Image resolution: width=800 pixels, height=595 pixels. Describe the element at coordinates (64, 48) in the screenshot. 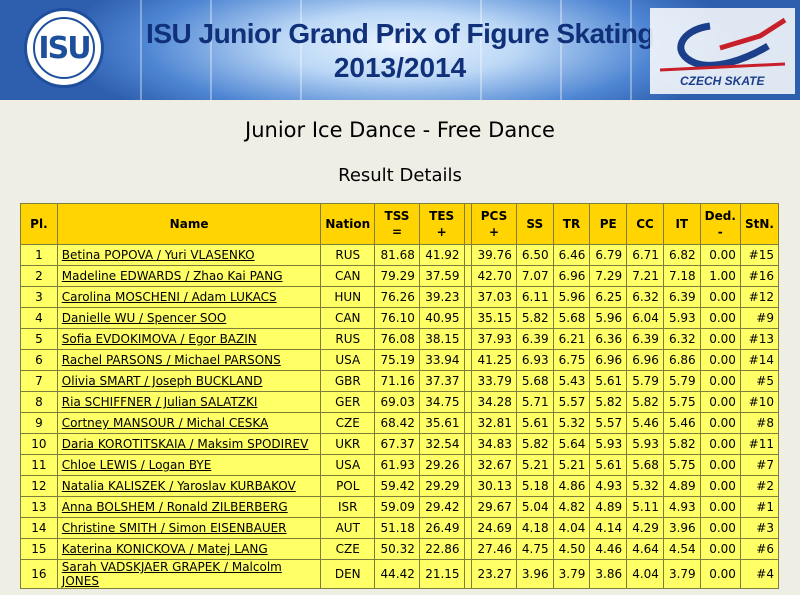

I see `isu-logo: ISU` at that location.